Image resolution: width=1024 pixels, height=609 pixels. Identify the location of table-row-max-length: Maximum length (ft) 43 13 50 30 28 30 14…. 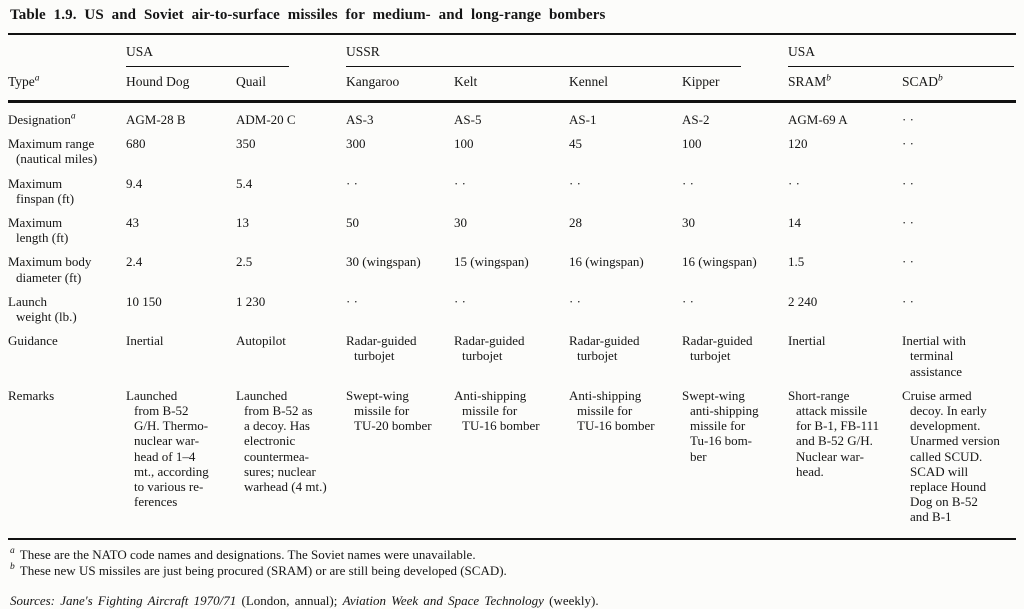
(512, 225).